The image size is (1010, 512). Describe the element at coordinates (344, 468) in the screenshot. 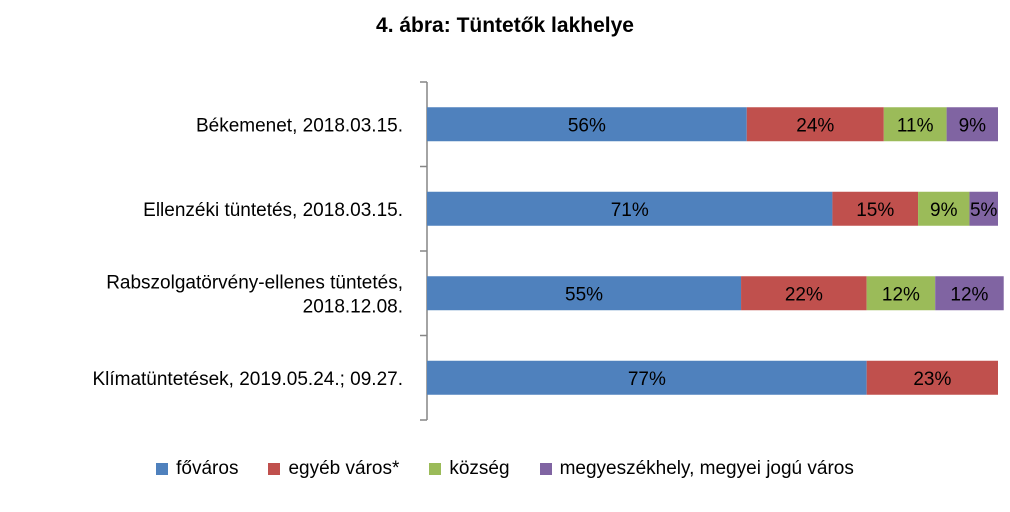

I see `legend-label: egyéb város*` at that location.